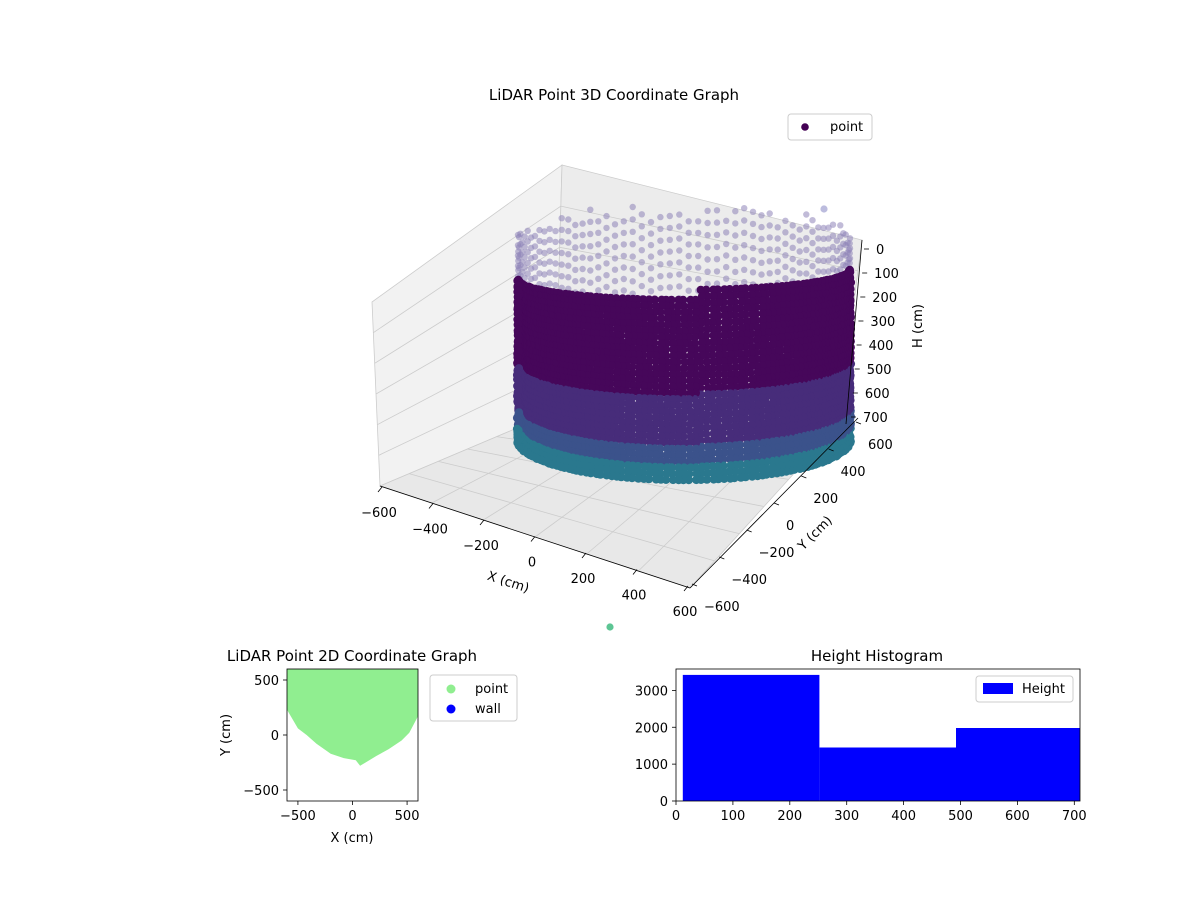 The image size is (1200, 900). I want to click on y-tick-label-hist: 2000, so click(651, 728).